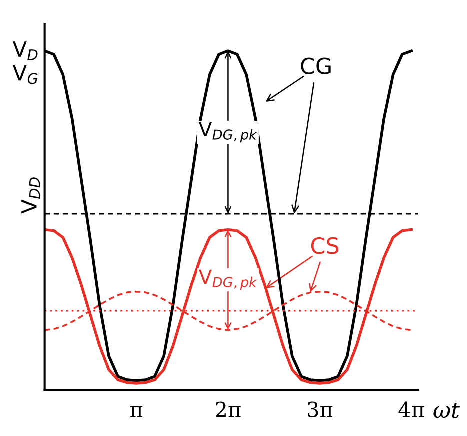  Describe the element at coordinates (31, 196) in the screenshot. I see `ref-line-label: V$_{DD}$` at that location.